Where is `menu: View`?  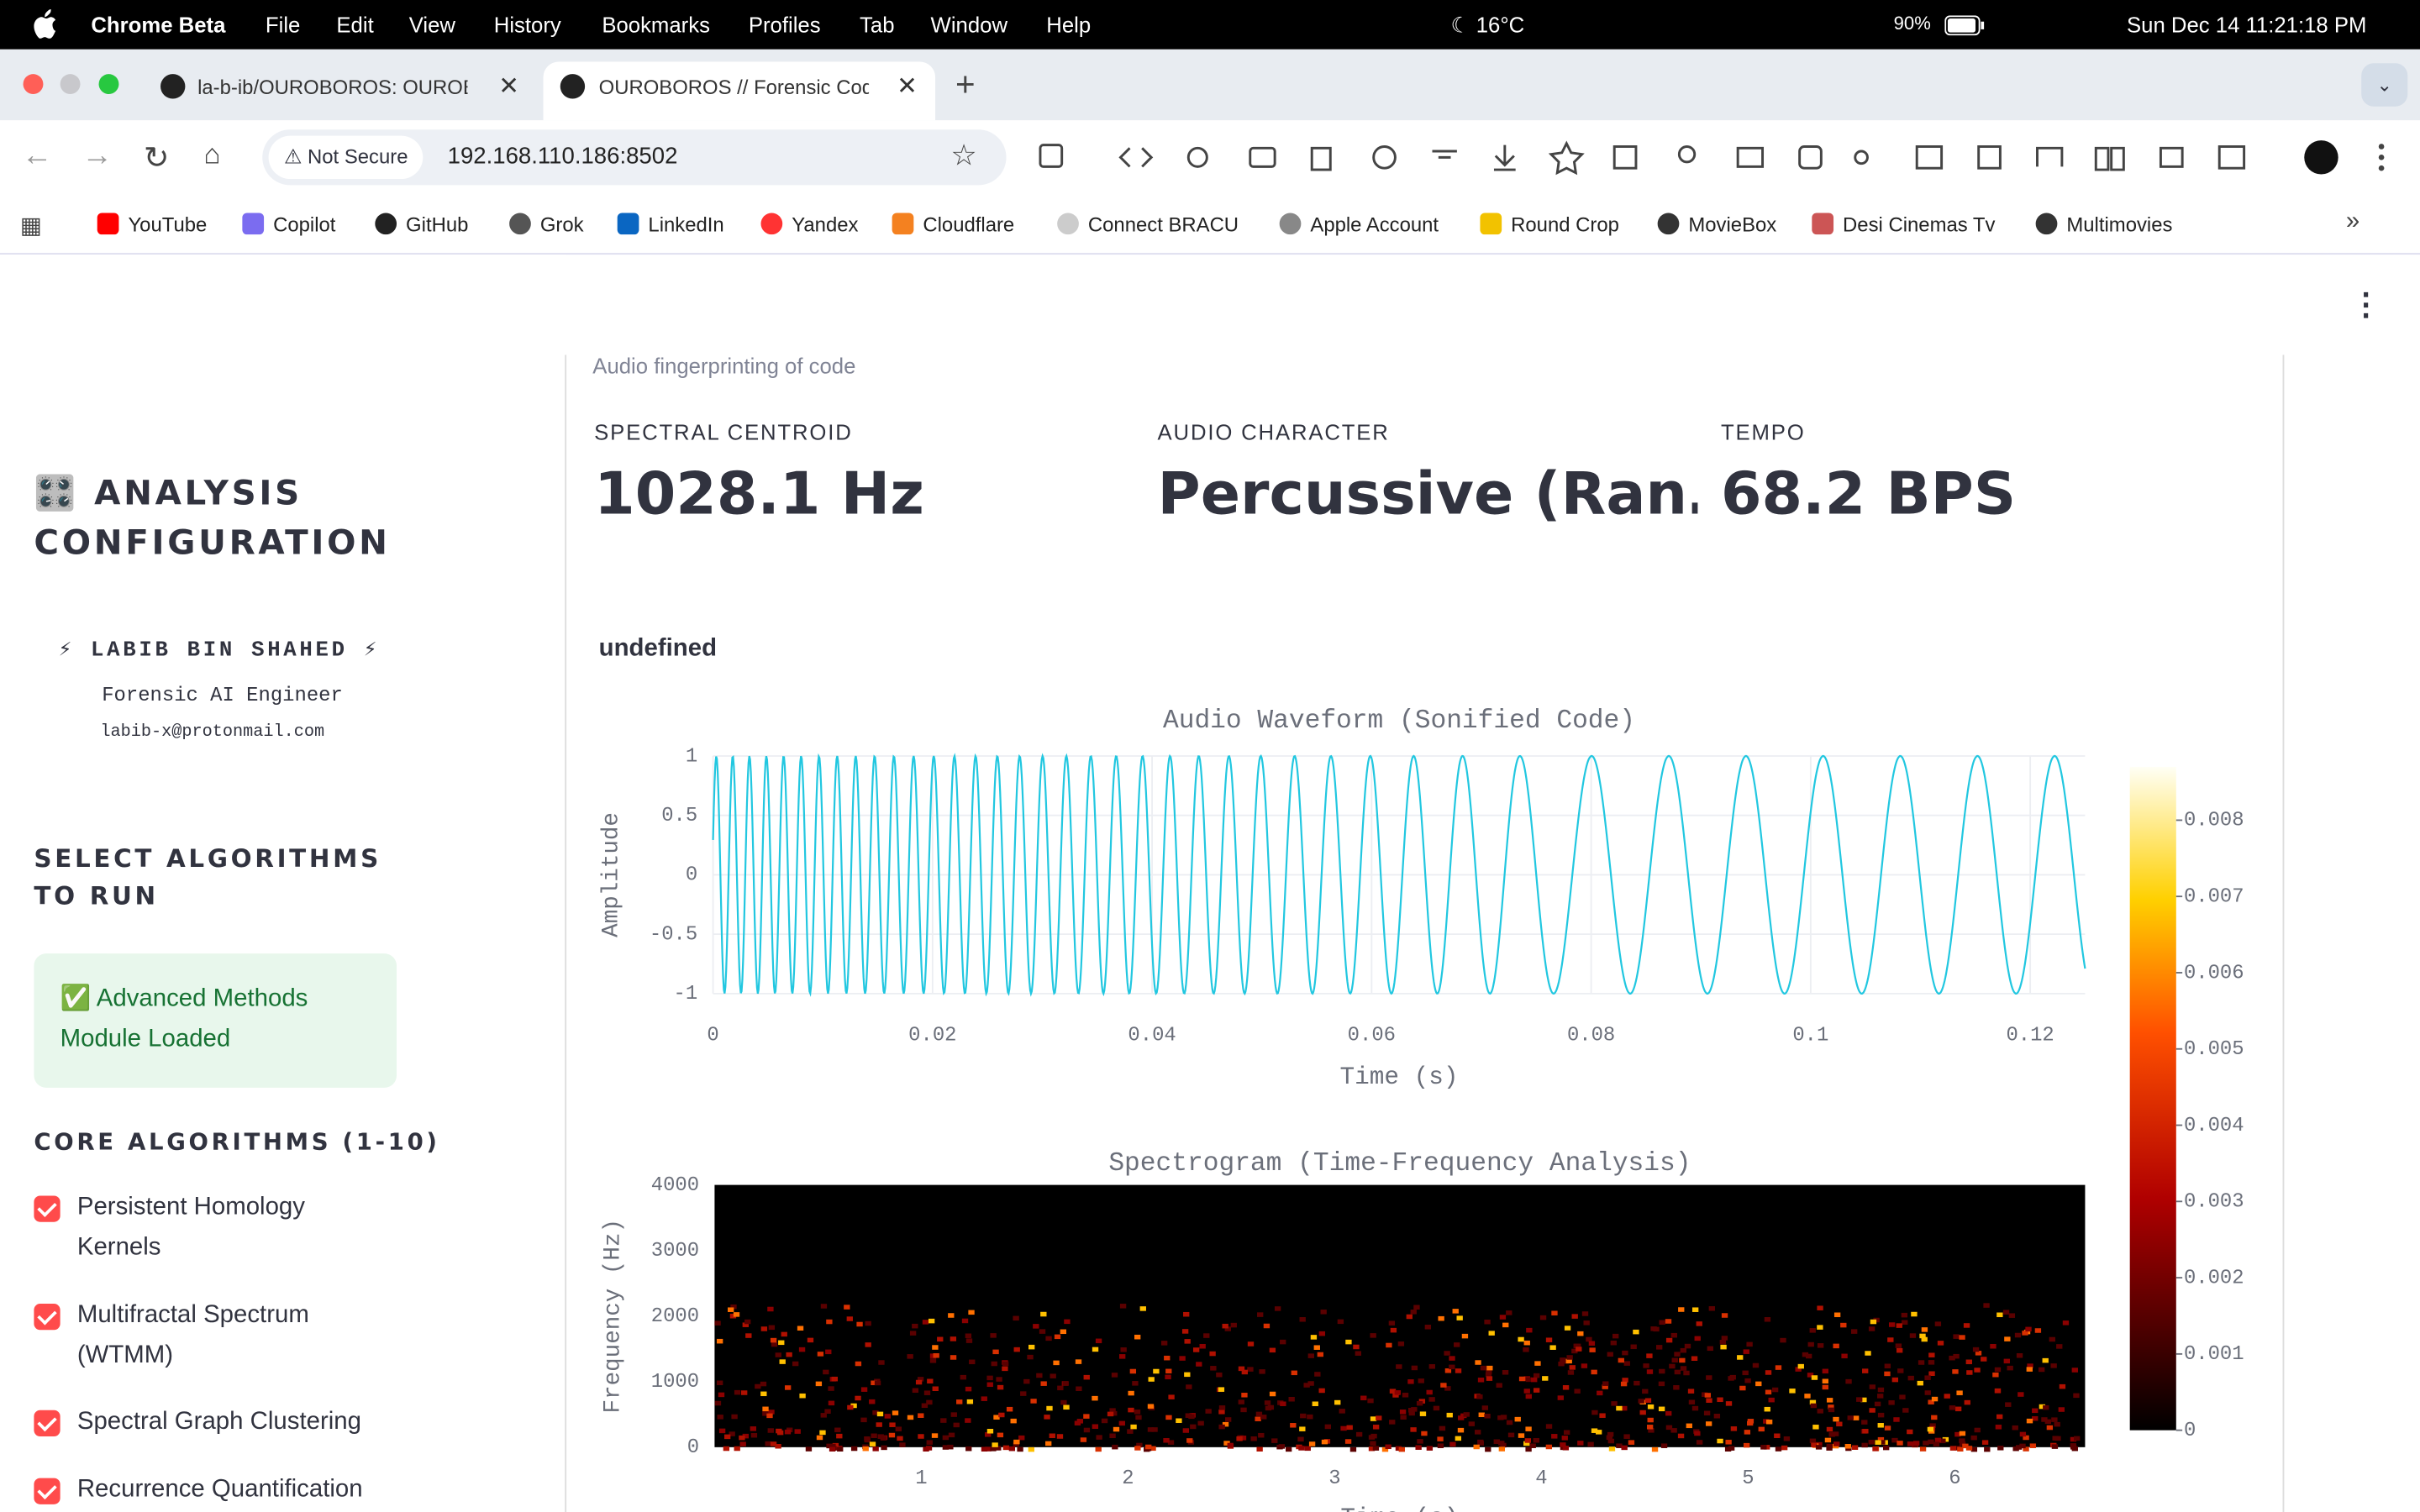
menu: View is located at coordinates (432, 25).